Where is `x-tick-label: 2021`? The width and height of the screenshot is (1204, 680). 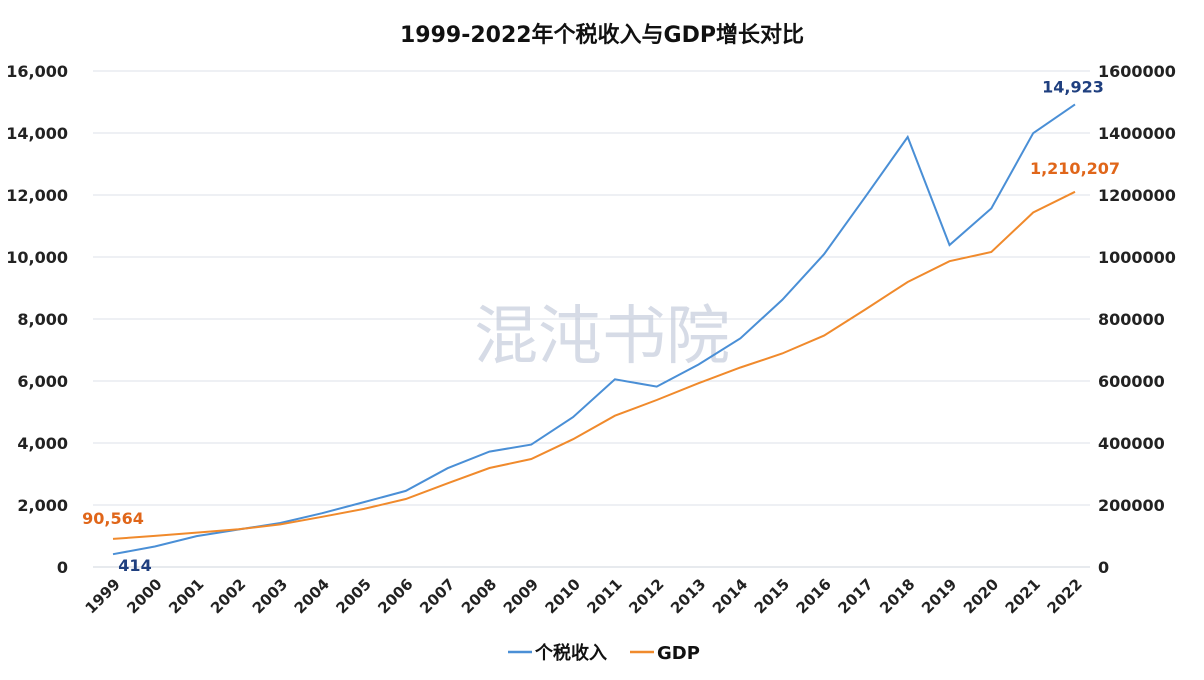 x-tick-label: 2021 is located at coordinates (1023, 596).